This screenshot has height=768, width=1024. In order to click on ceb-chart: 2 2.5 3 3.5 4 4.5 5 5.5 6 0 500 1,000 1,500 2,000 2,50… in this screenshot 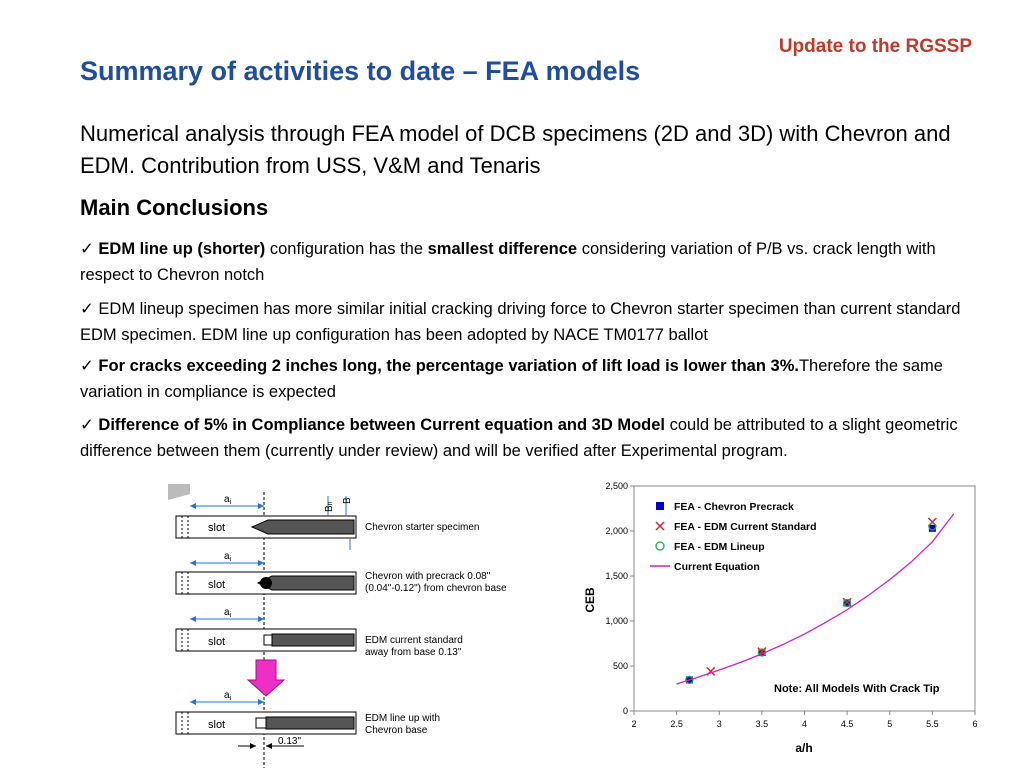, I will do `click(780, 618)`.